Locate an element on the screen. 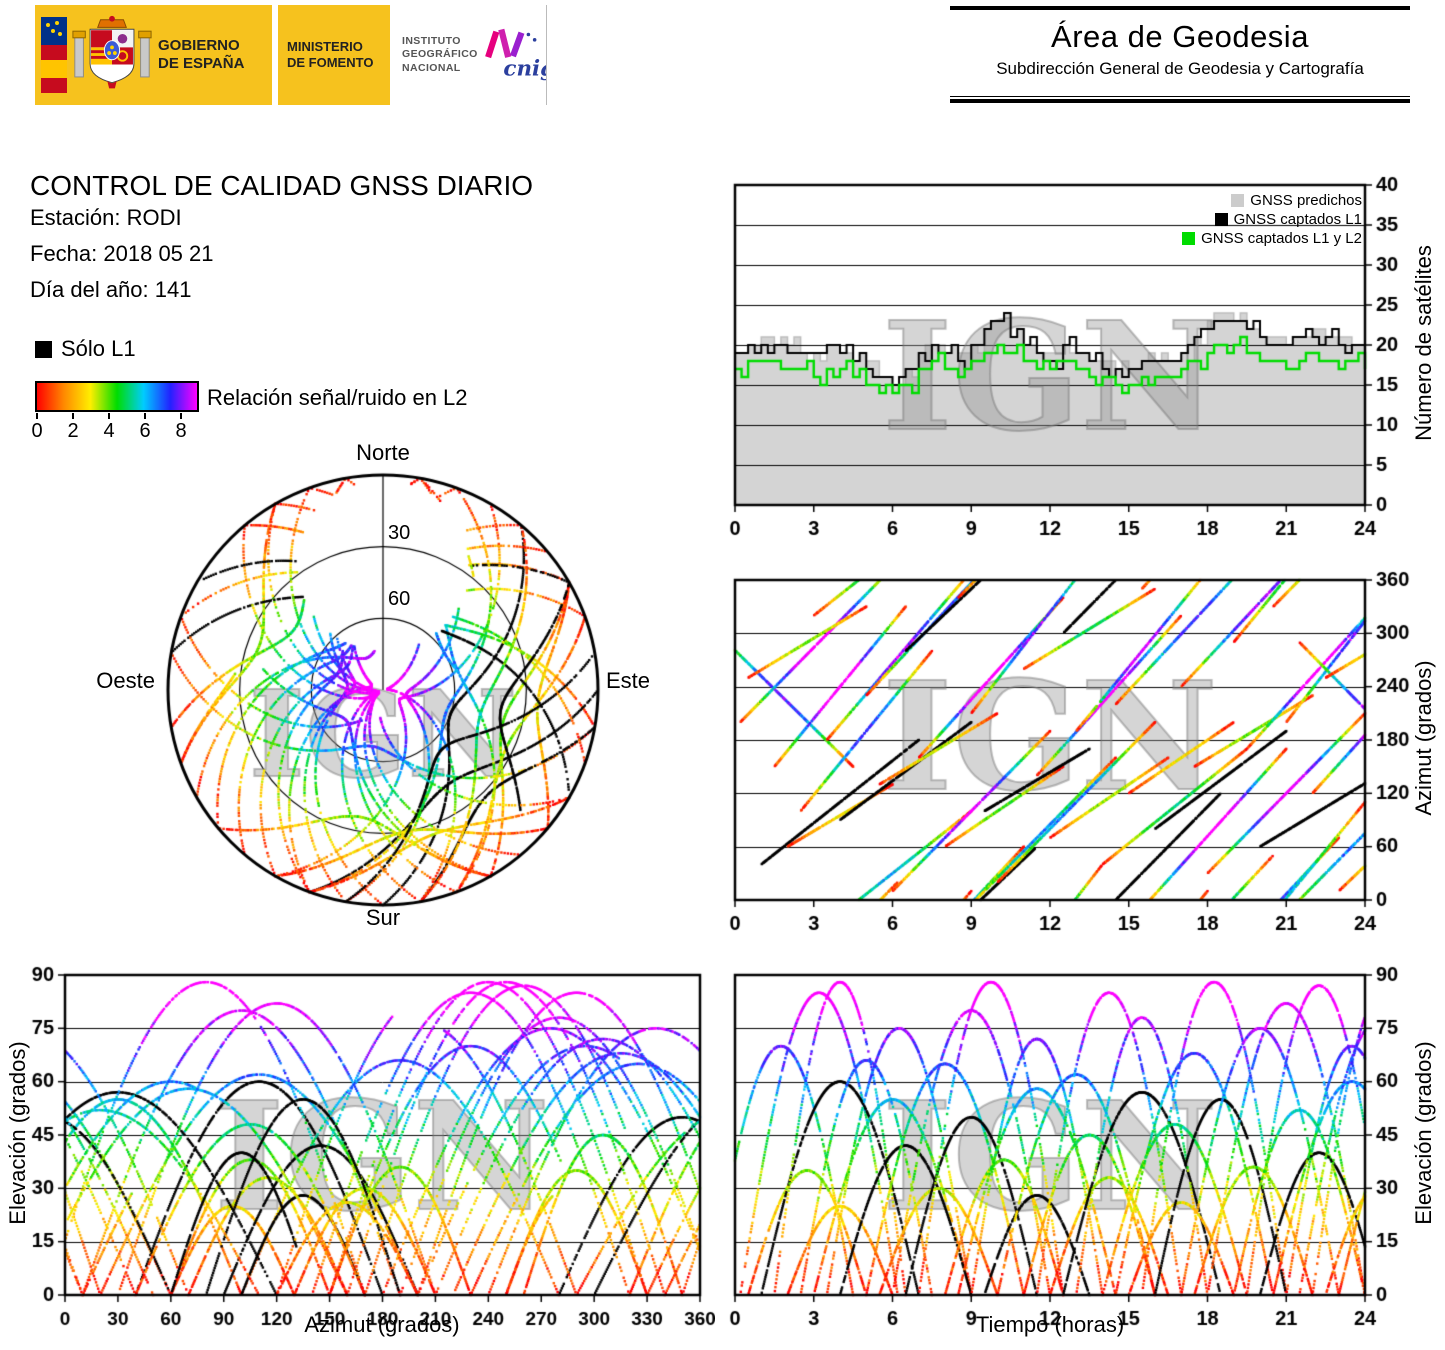 The height and width of the screenshot is (1350, 1445). date-value: 2018 05 21 is located at coordinates (158, 253).